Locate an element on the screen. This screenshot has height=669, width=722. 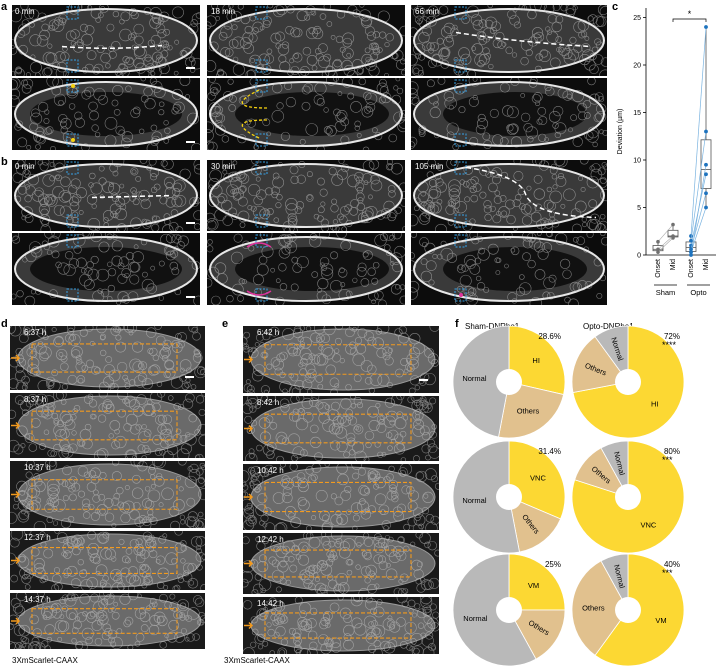
y-tick-label: 25 is located at coordinates (637, 18).